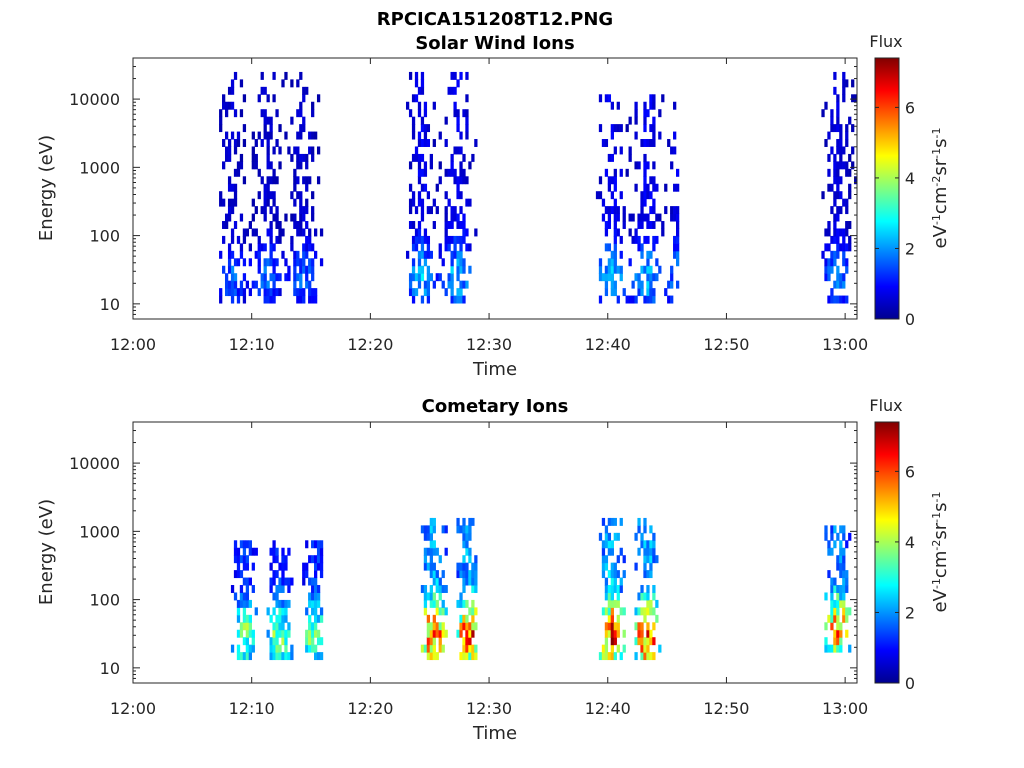  Describe the element at coordinates (885, 41) in the screenshot. I see `colorbar-title-solar-wind: Flux` at that location.